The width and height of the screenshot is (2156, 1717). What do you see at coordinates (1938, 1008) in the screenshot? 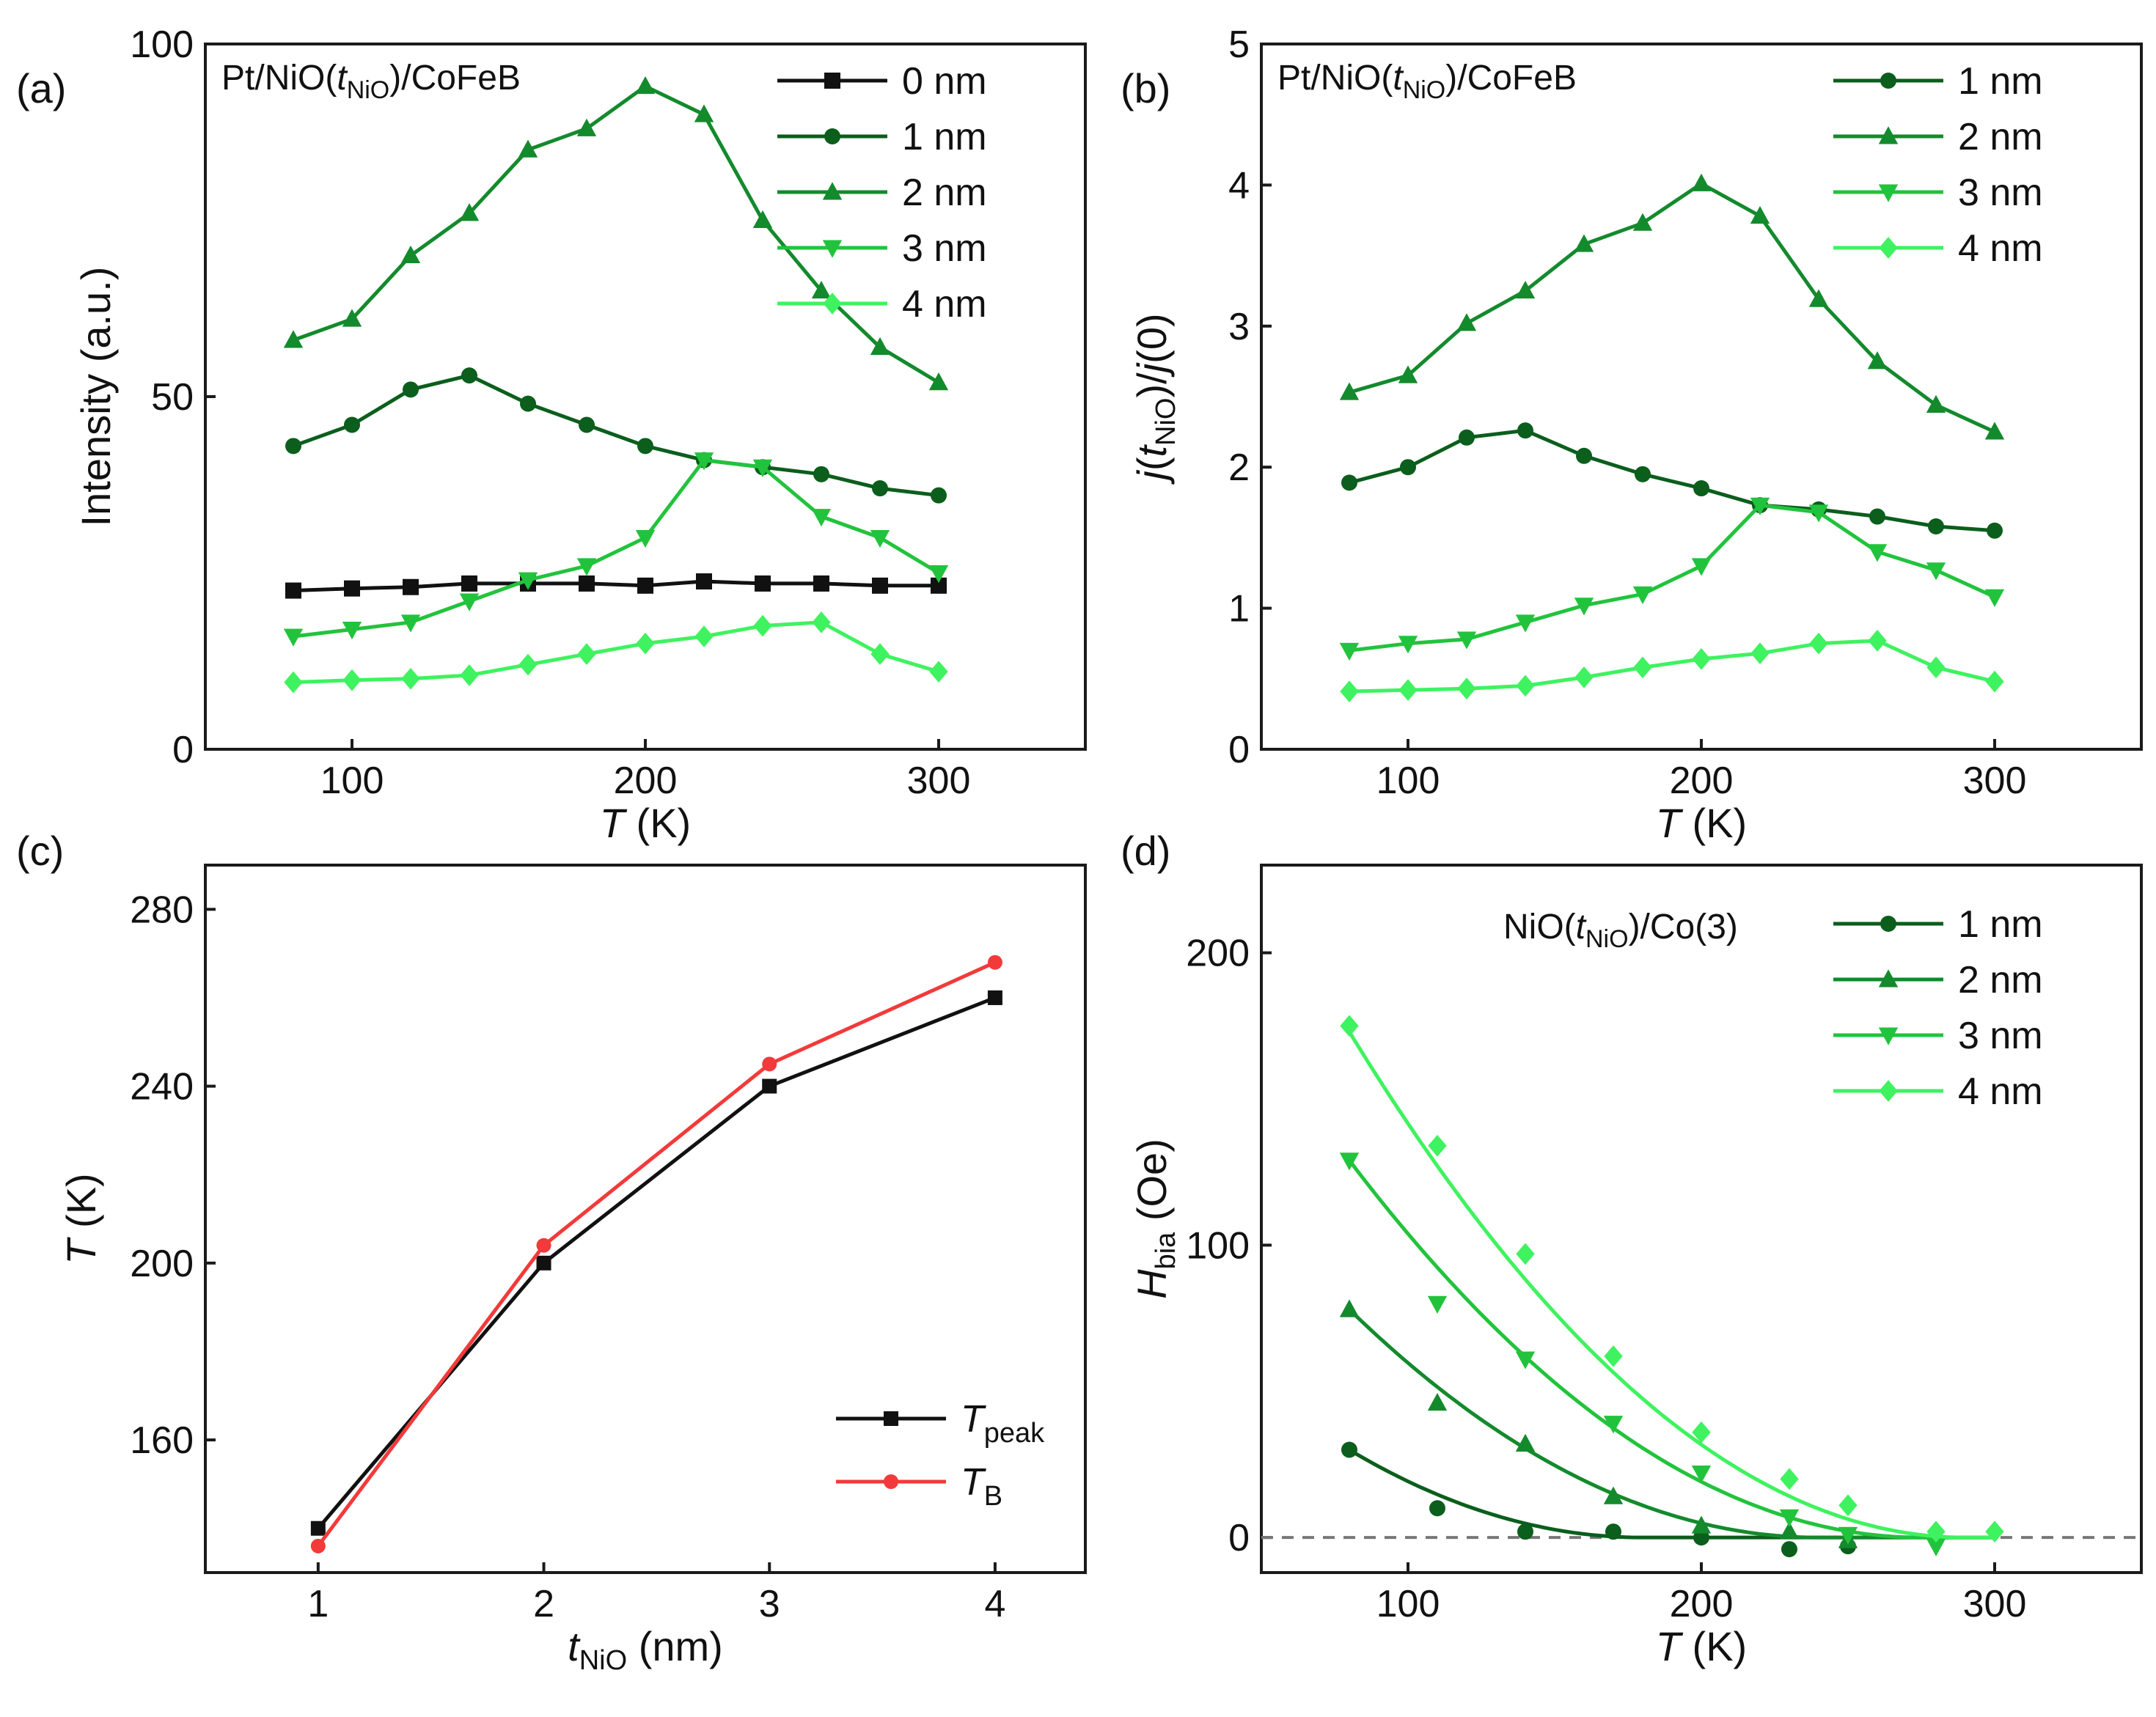
I see `legend: 1 nm 2 nm 3 nm 4 nm` at bounding box center [1938, 1008].